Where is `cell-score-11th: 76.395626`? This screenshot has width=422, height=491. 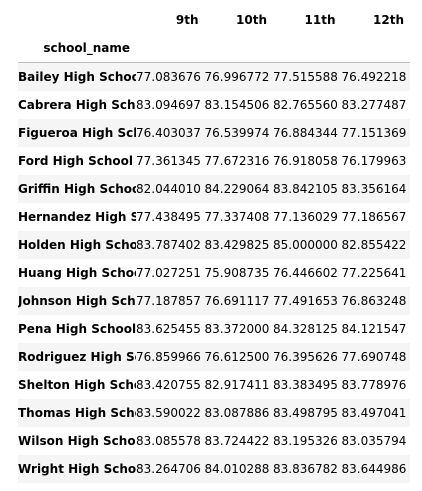 cell-score-11th: 76.395626 is located at coordinates (305, 356).